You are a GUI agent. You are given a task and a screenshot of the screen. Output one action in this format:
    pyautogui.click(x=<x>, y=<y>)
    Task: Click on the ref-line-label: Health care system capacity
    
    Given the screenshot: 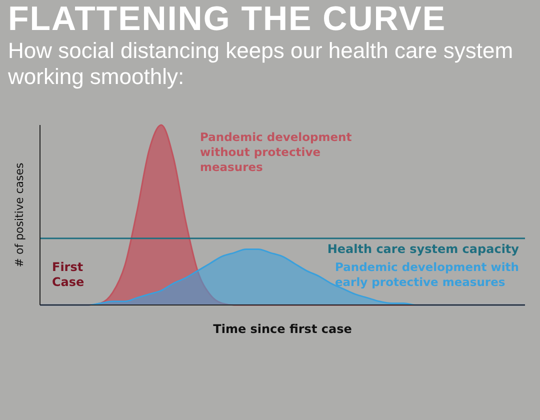 What is the action you would take?
    pyautogui.click(x=423, y=249)
    